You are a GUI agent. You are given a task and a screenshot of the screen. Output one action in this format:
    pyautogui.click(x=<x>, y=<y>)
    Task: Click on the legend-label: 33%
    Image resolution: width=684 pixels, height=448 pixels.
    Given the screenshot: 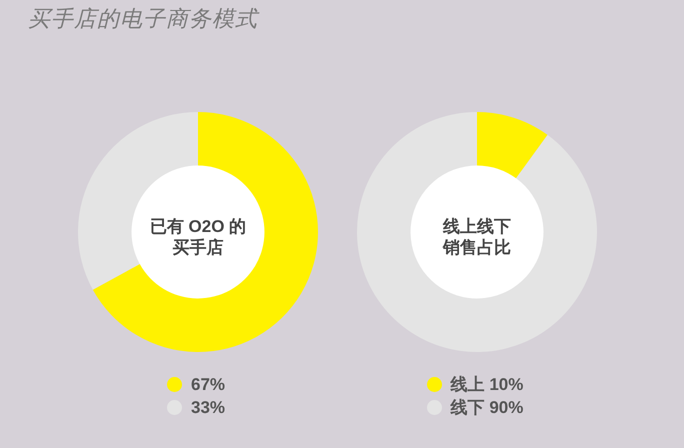 What is the action you would take?
    pyautogui.click(x=208, y=408)
    